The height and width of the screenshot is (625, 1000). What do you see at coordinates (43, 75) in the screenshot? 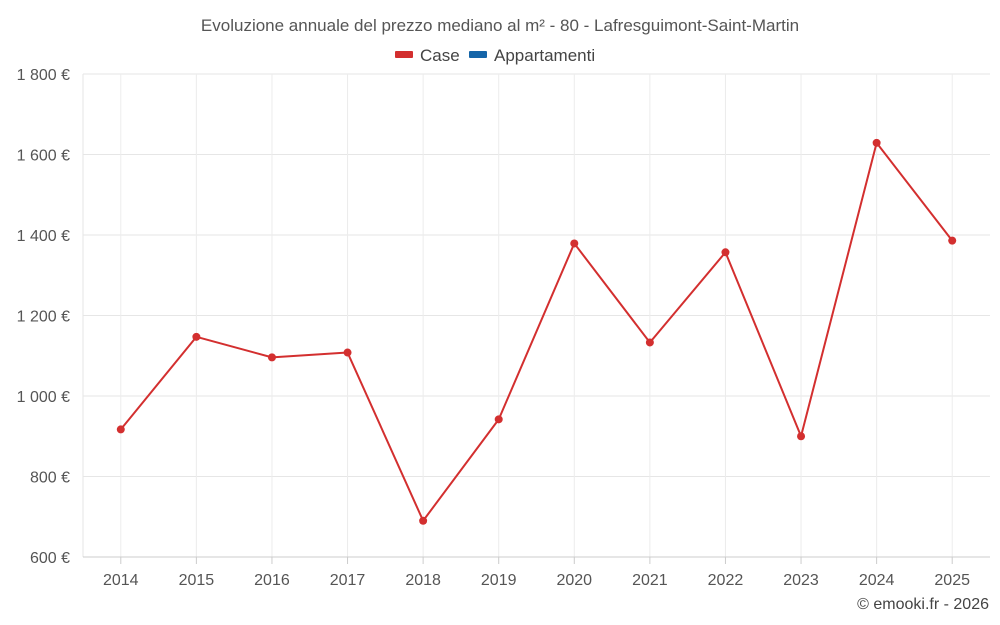
I see `y-tick-label: 1 800 €` at bounding box center [43, 75].